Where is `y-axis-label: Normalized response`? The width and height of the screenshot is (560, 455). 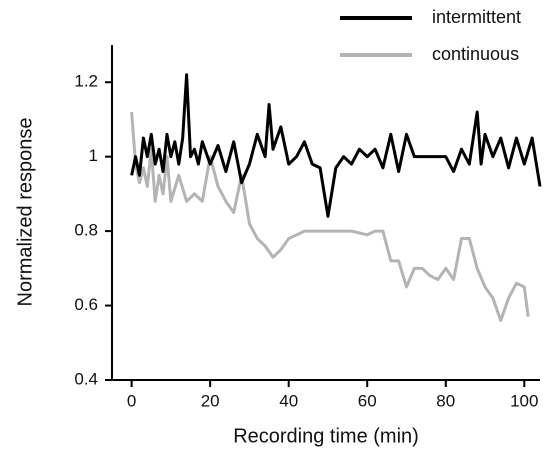
y-axis-label: Normalized response is located at coordinates (25, 212).